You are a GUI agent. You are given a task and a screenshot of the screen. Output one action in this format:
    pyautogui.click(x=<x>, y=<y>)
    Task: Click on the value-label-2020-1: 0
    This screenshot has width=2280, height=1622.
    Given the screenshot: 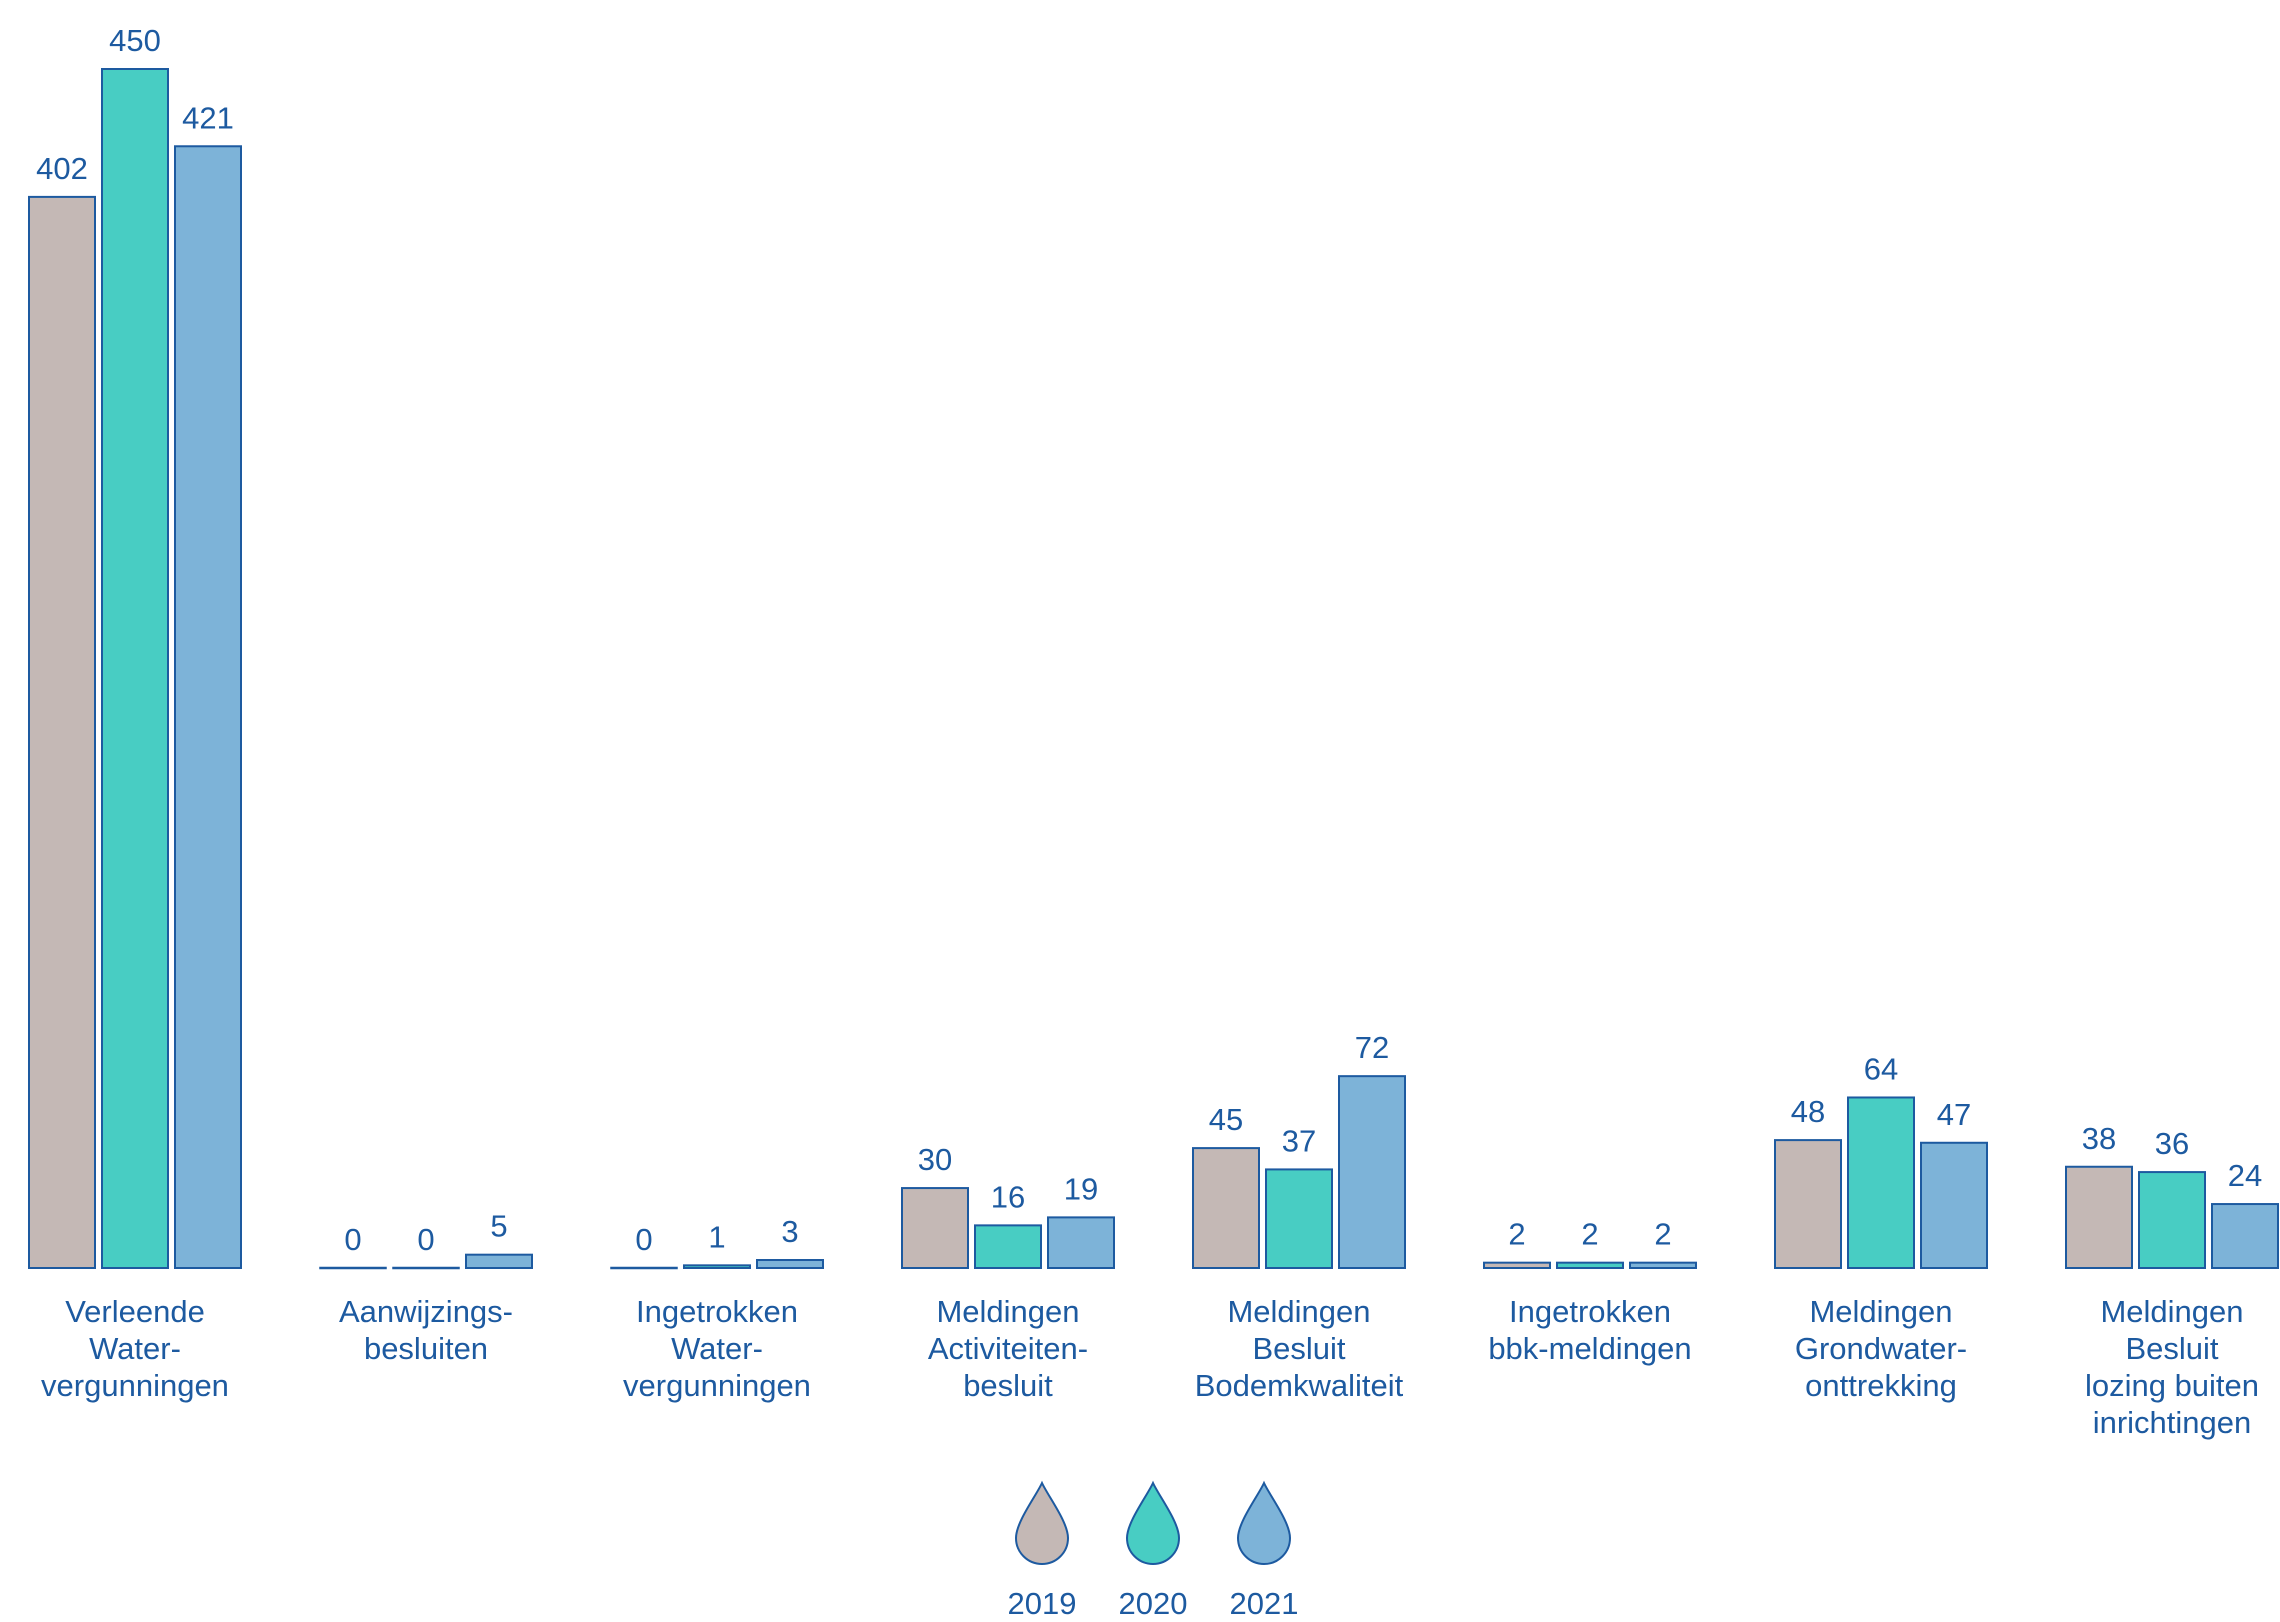 What is the action you would take?
    pyautogui.click(x=425, y=1239)
    